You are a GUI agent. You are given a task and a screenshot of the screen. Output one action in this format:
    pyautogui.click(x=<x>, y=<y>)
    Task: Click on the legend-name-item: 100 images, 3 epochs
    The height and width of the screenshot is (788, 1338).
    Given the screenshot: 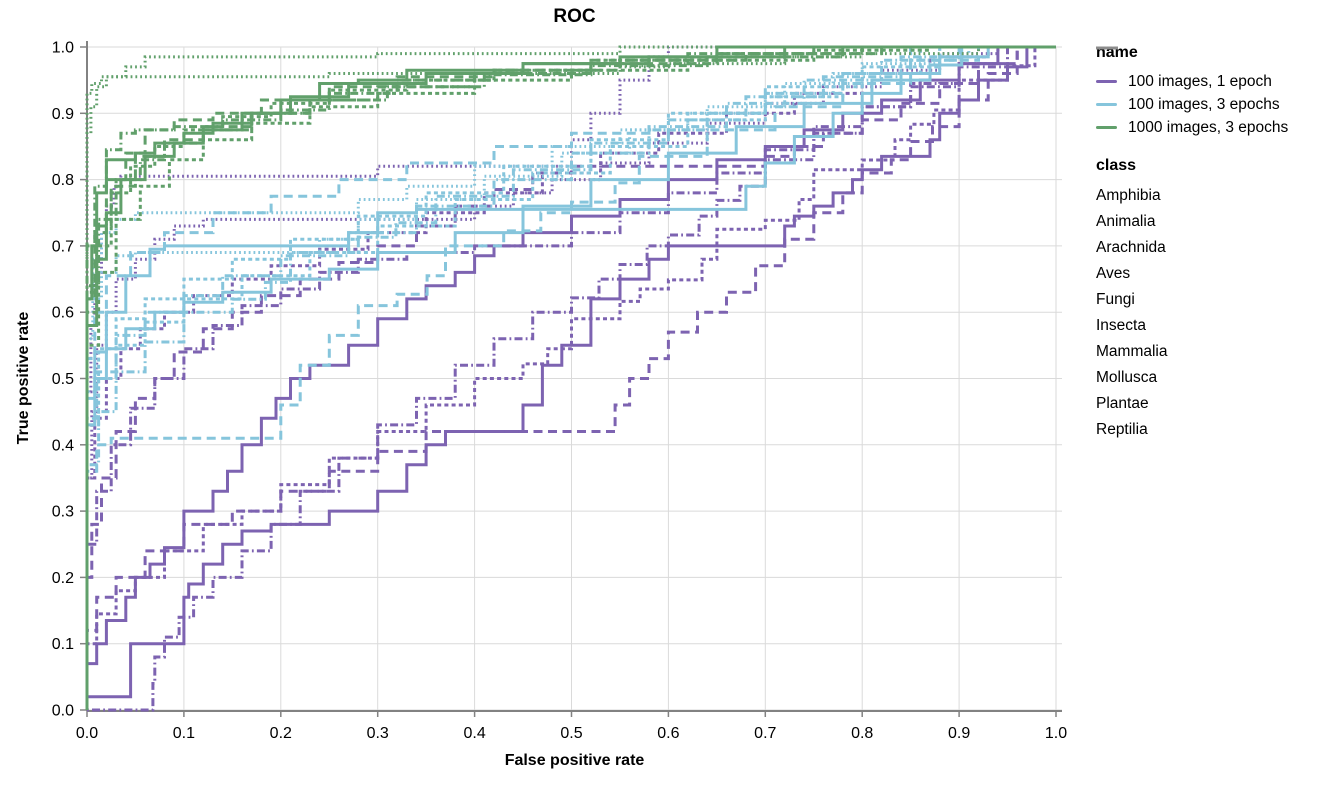 What is the action you would take?
    pyautogui.click(x=1216, y=104)
    